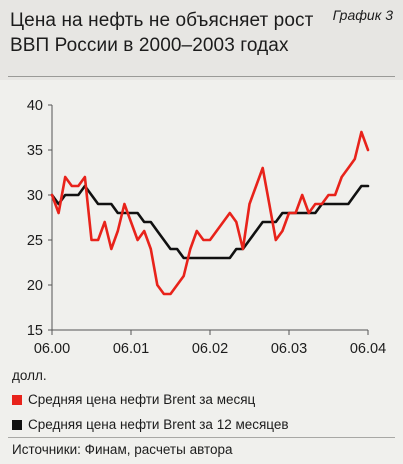 The height and width of the screenshot is (464, 403). Describe the element at coordinates (52, 349) in the screenshot. I see `x-tick-label: 06.00` at that location.